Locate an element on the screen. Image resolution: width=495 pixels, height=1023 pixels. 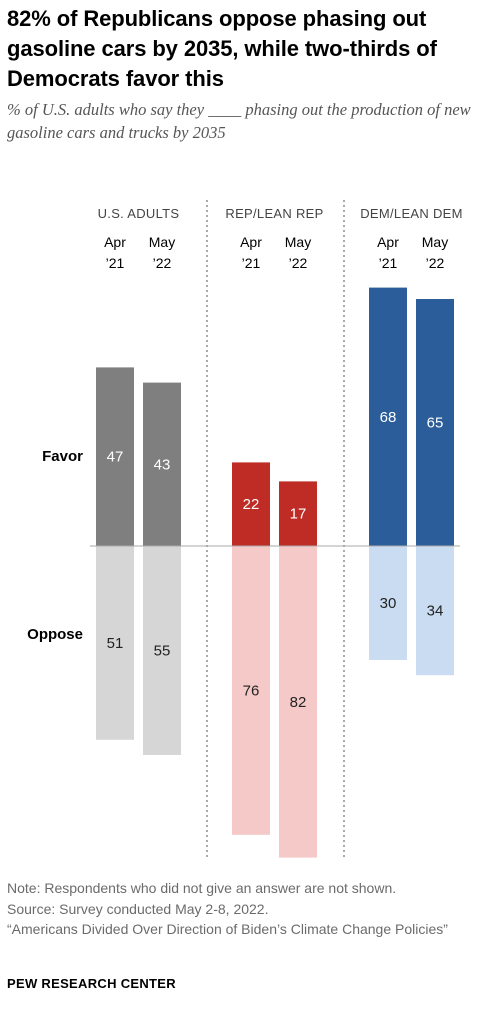
oppose-value-label: 51 is located at coordinates (115, 643).